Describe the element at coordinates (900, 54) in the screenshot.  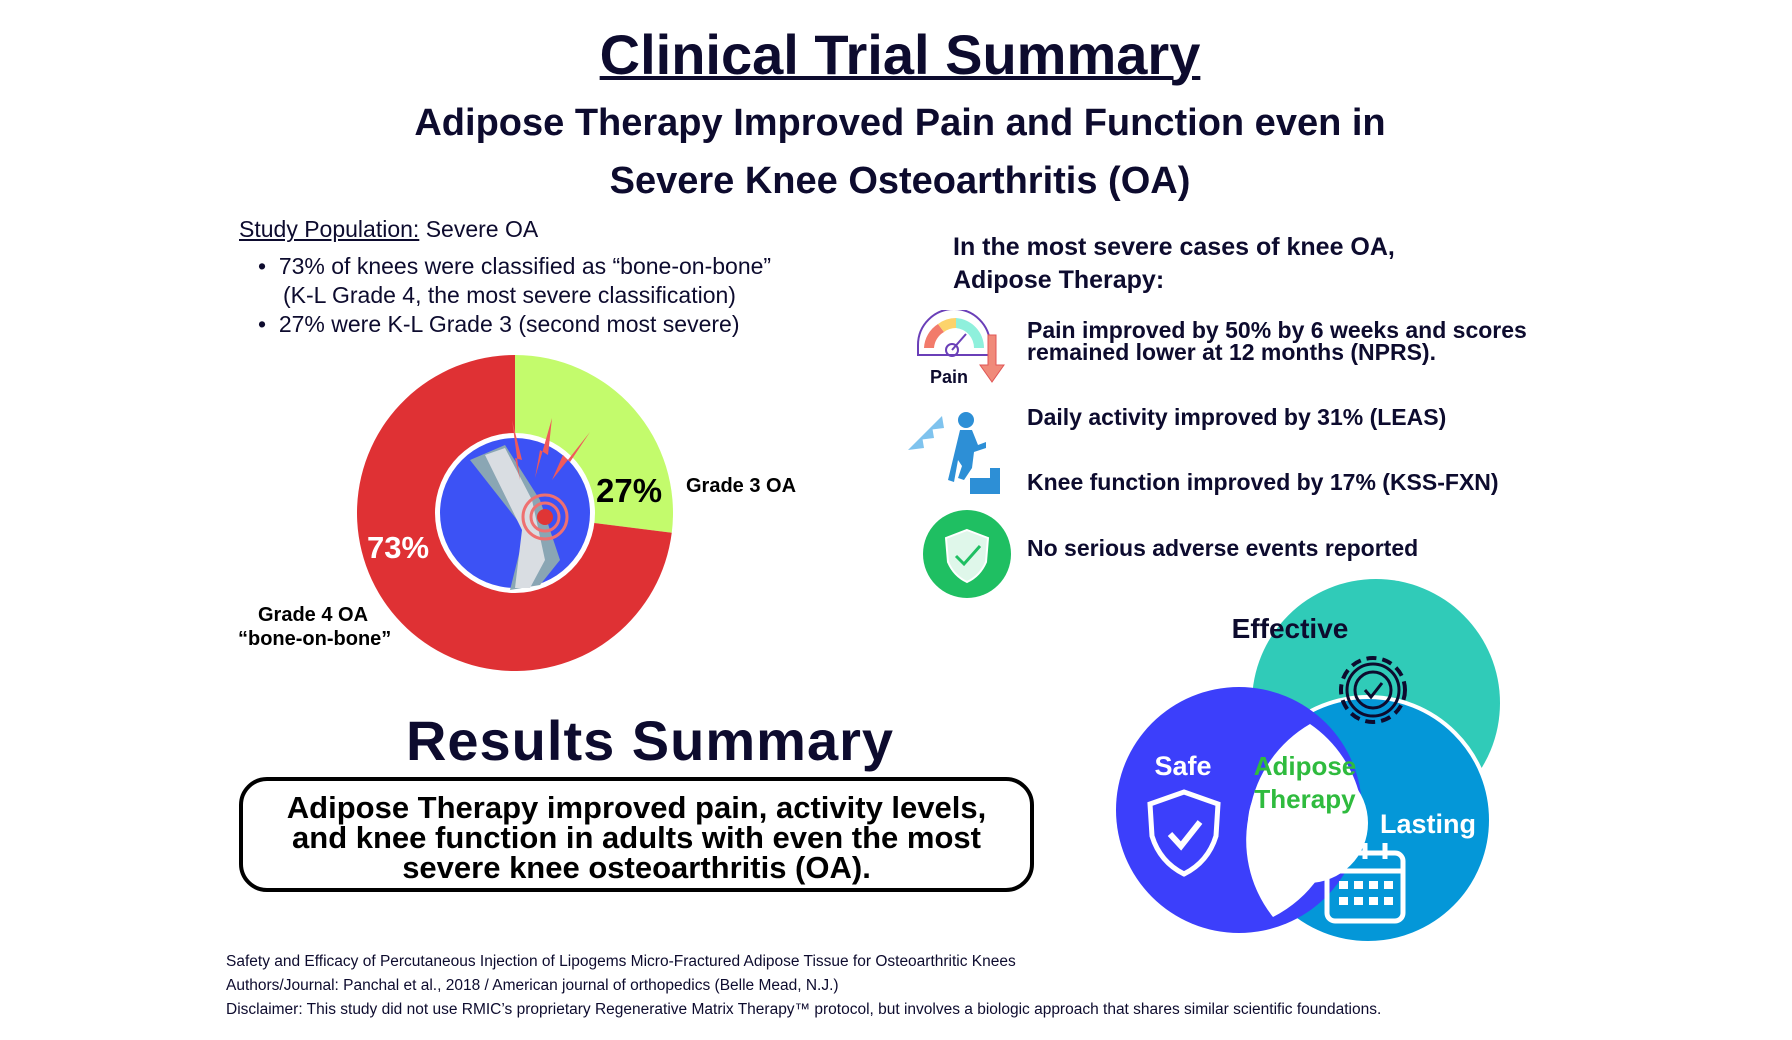
I see `page-title: Clinical Trial Summary` at that location.